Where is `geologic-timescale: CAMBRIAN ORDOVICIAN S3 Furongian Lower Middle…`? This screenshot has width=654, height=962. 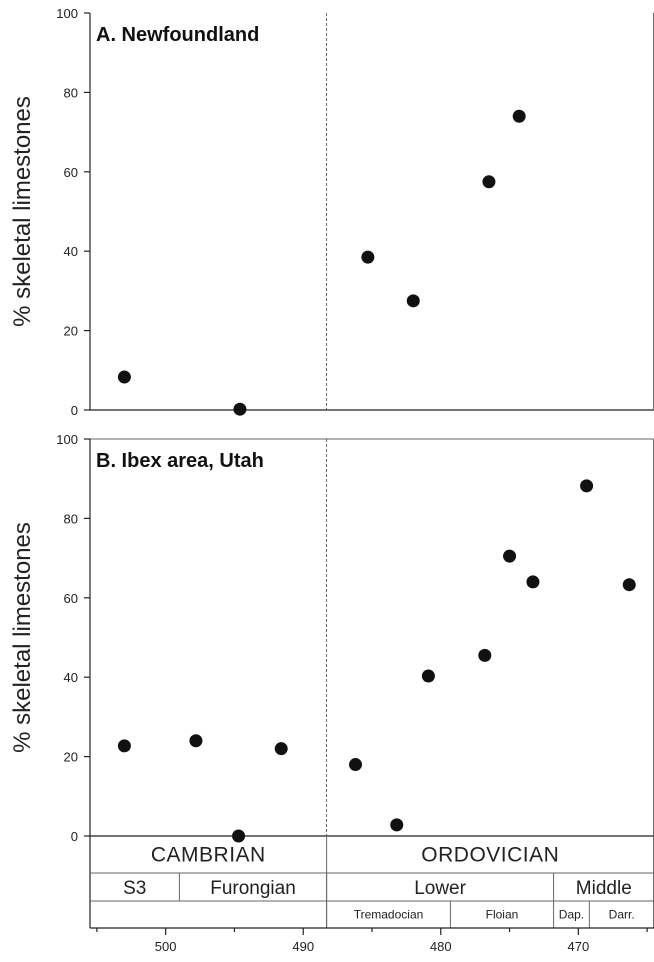
geologic-timescale: CAMBRIAN ORDOVICIAN S3 Furongian Lower Middle… is located at coordinates (371, 882).